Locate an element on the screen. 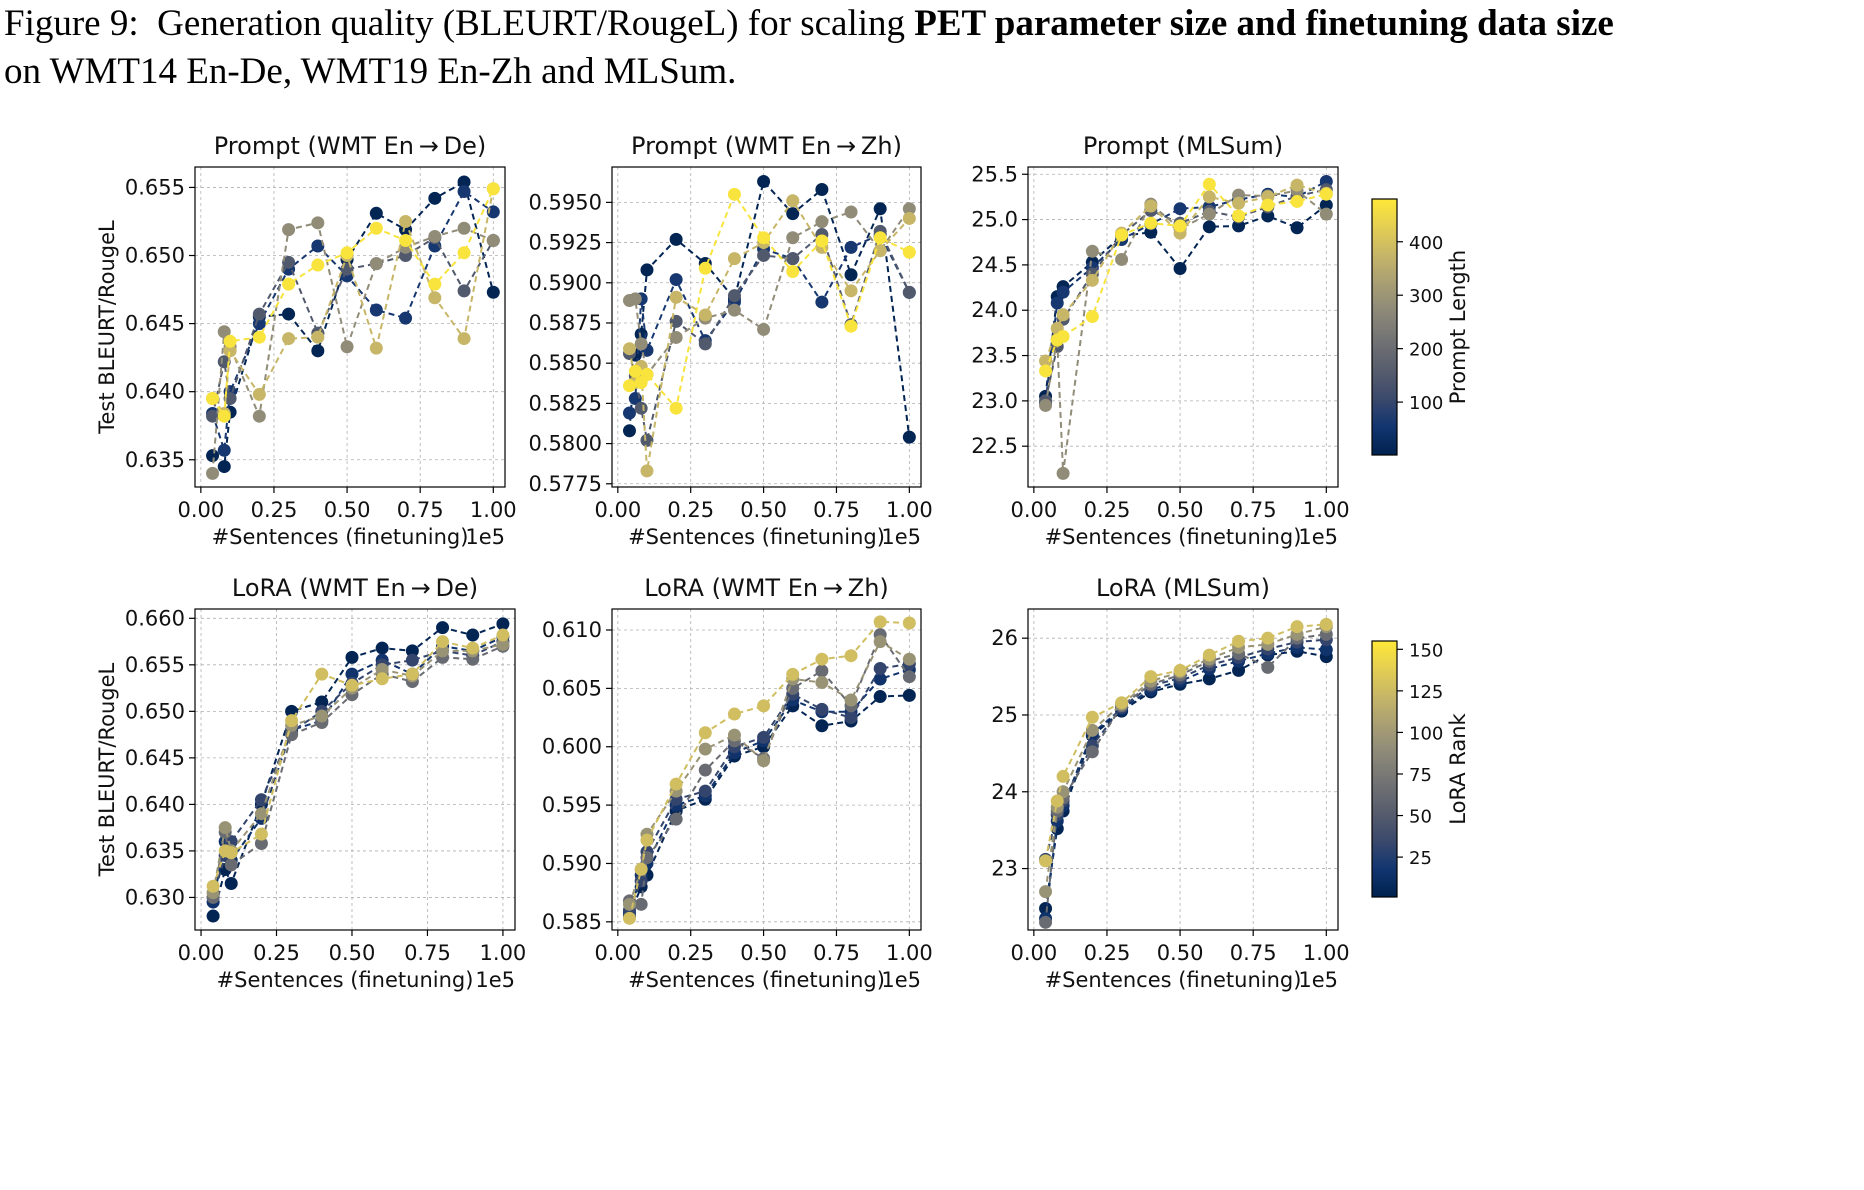 Image resolution: width=1864 pixels, height=1190 pixels. y-tick-label: 0.655 is located at coordinates (155, 187).